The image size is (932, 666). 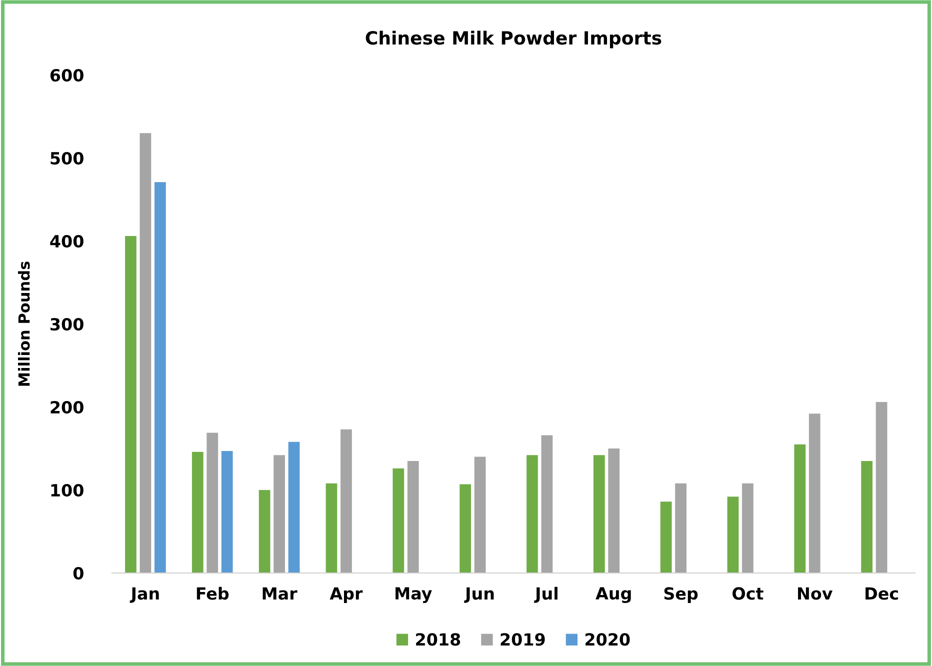 What do you see at coordinates (613, 595) in the screenshot?
I see `x-tick-label: Aug` at bounding box center [613, 595].